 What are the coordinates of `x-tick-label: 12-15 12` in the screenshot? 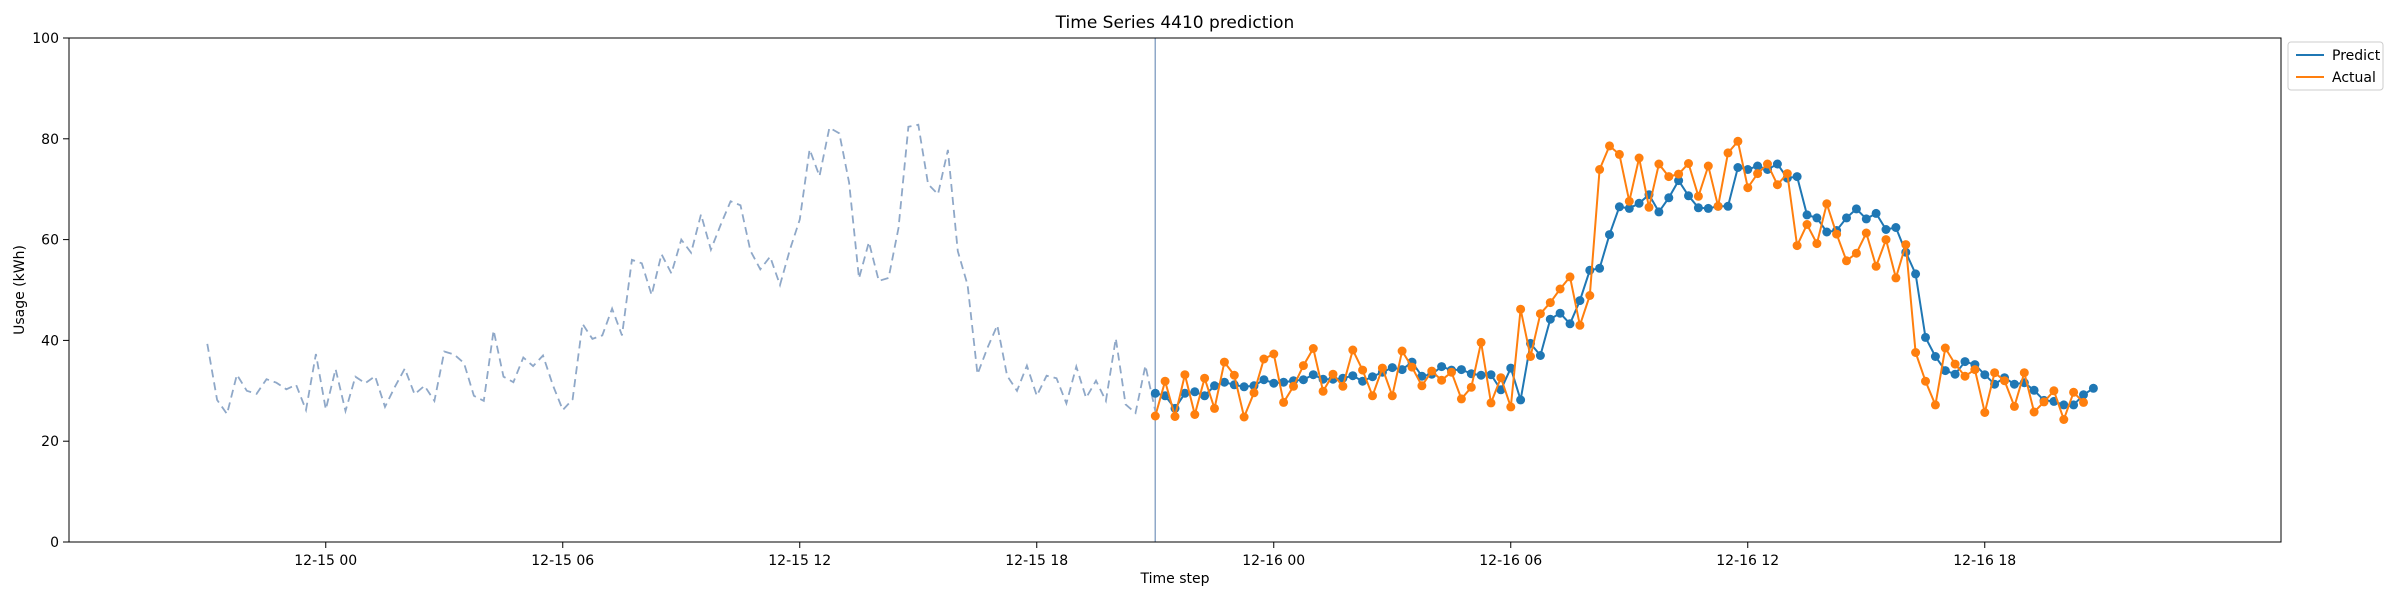 It's located at (799, 561).